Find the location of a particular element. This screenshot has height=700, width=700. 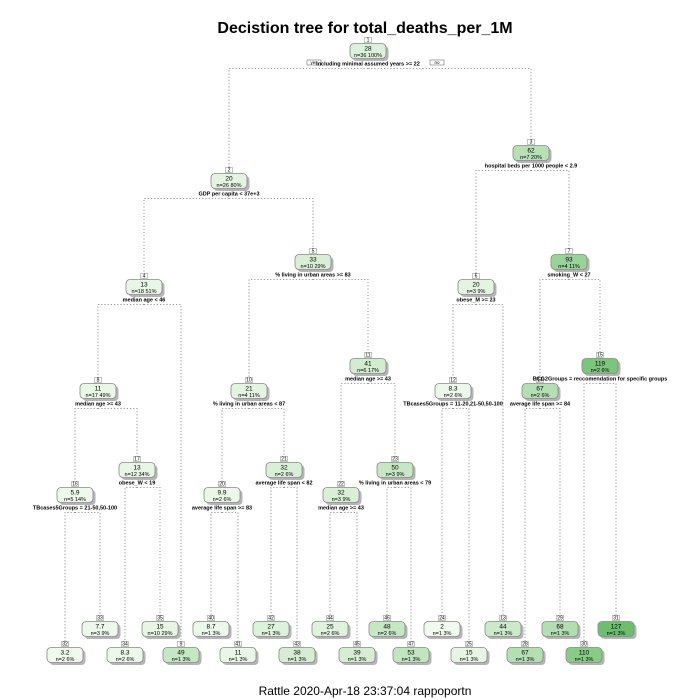

node-value: 15 is located at coordinates (469, 653).